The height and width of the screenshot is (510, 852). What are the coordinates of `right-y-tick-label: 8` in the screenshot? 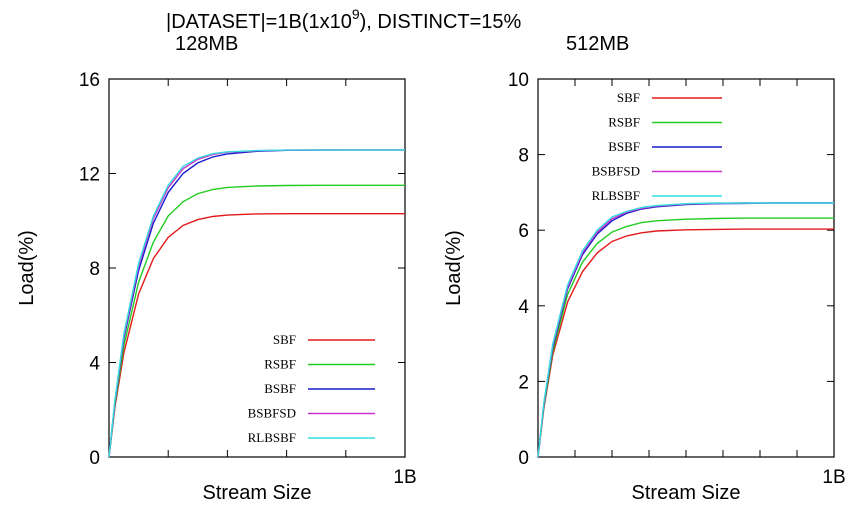 It's located at (523, 156).